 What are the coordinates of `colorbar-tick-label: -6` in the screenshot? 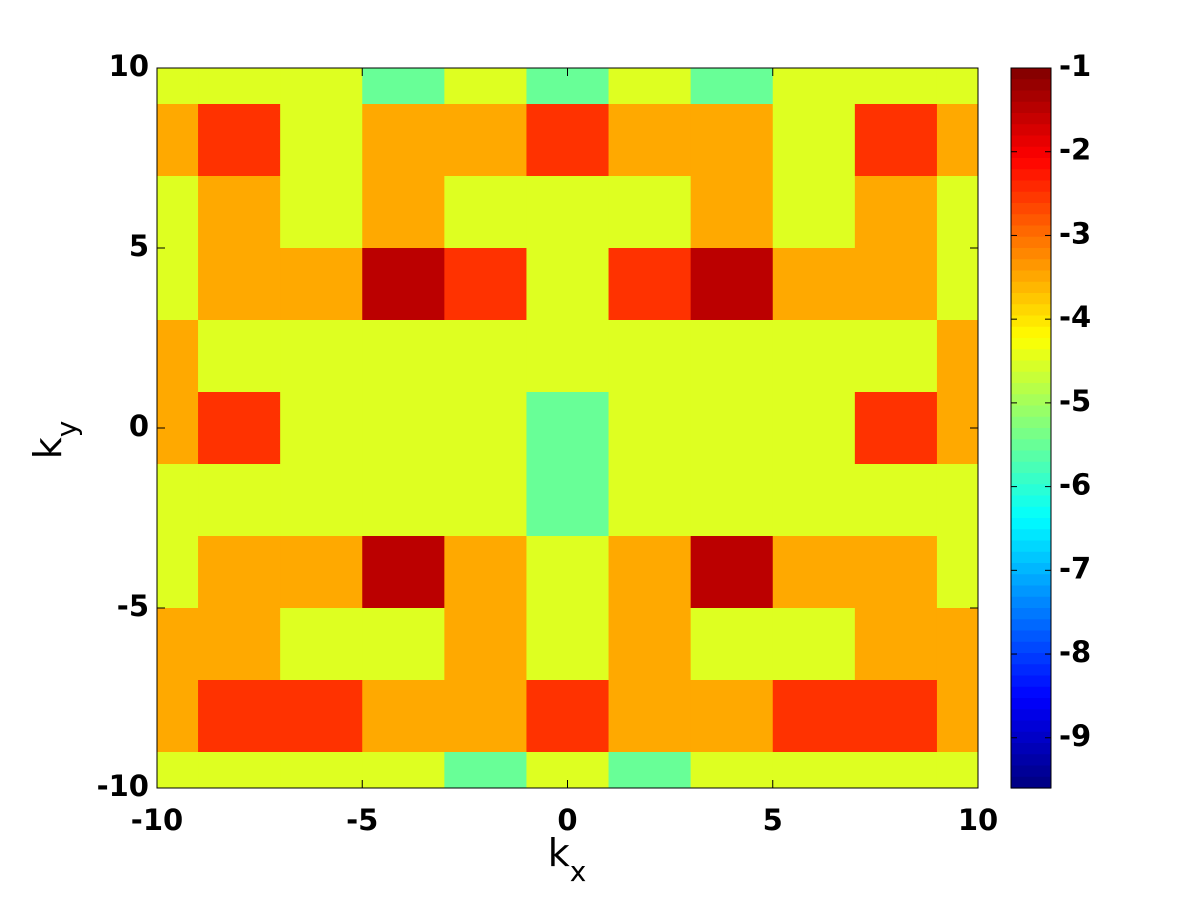 It's located at (1075, 485).